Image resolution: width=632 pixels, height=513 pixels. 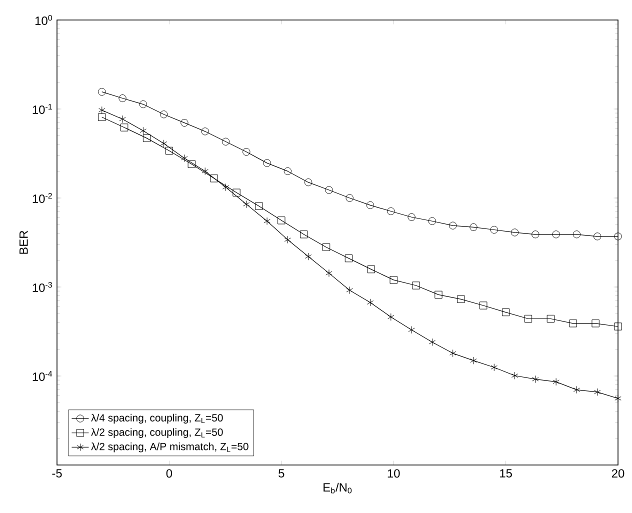 What do you see at coordinates (157, 433) in the screenshot?
I see `legend-label: λ/2 spacing, coupling, Z$_{L}$=50` at bounding box center [157, 433].